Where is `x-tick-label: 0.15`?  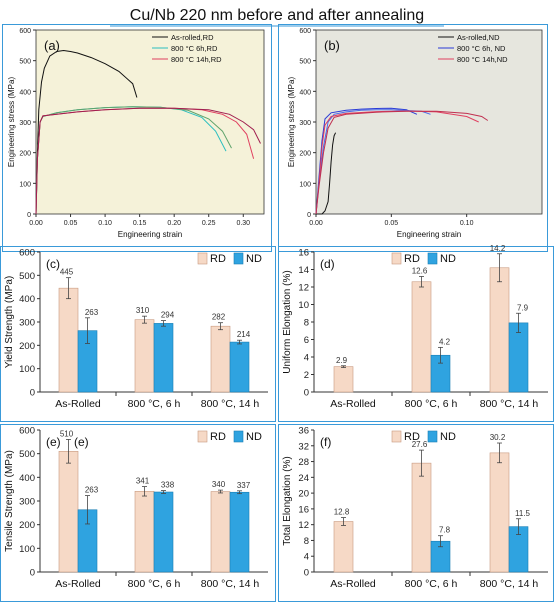 x-tick-label: 0.15 is located at coordinates (140, 223).